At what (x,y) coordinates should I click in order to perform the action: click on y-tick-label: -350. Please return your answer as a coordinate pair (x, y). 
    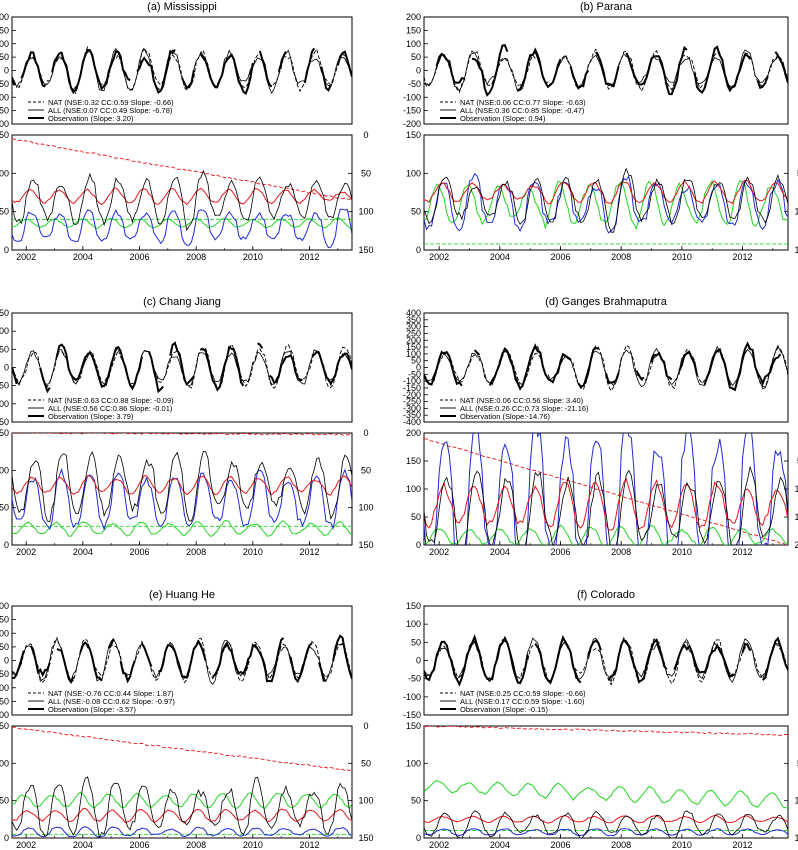
    Looking at the image, I should click on (412, 415).